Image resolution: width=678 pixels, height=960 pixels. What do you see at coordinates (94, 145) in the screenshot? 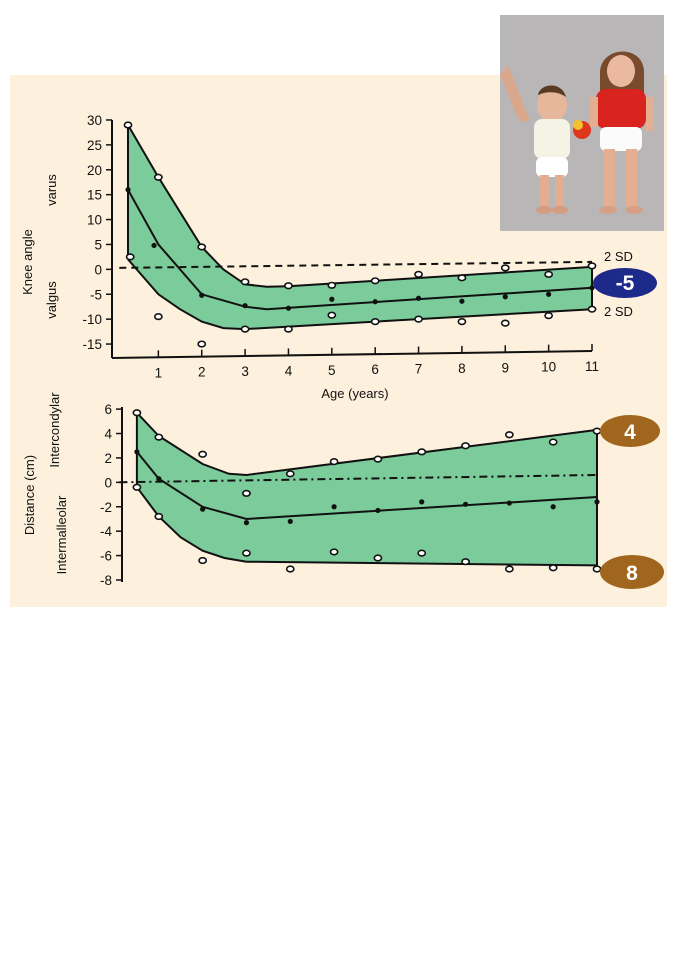
I see `y-tick-label-0-1: 25` at bounding box center [94, 145].